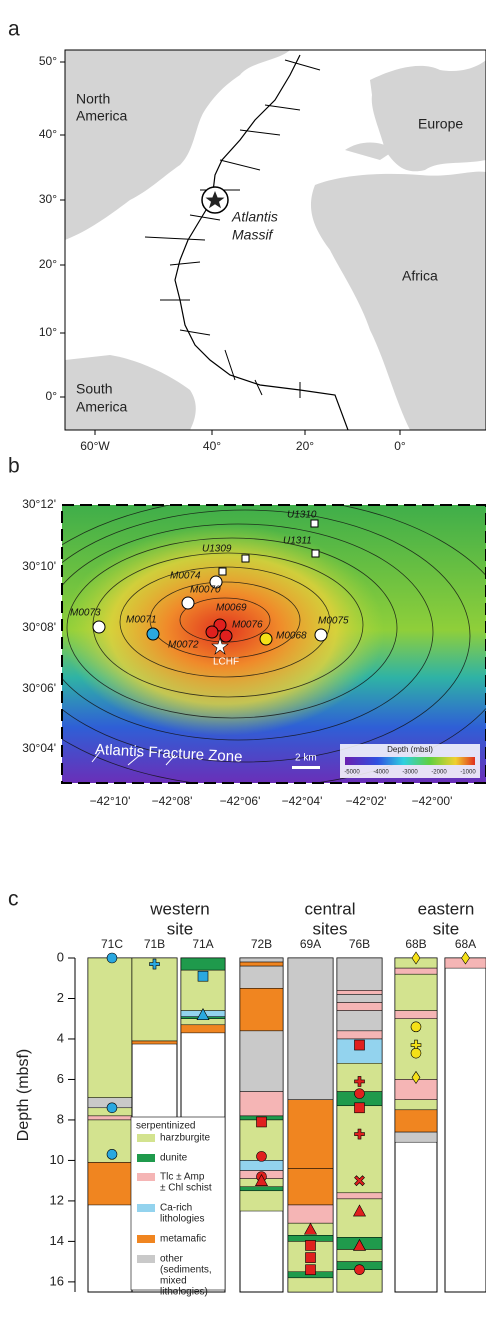 The height and width of the screenshot is (1344, 486). Describe the element at coordinates (39, 748) in the screenshot. I see `y-tick-label: 30°04'` at that location.